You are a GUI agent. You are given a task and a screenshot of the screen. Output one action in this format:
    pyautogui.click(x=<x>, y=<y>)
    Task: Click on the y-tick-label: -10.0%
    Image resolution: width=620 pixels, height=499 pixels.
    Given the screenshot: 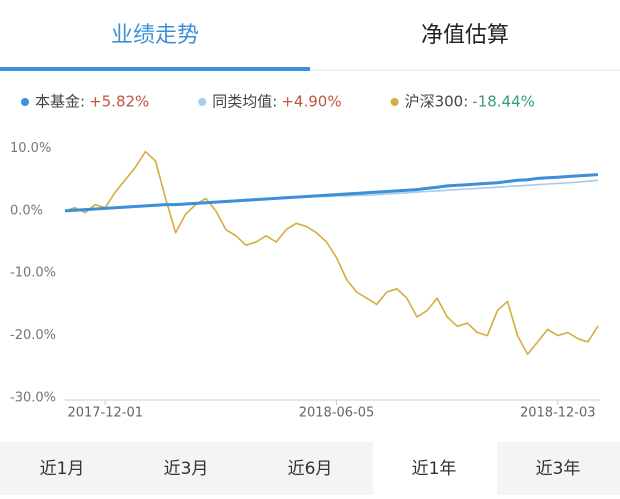 What is the action you would take?
    pyautogui.click(x=33, y=273)
    